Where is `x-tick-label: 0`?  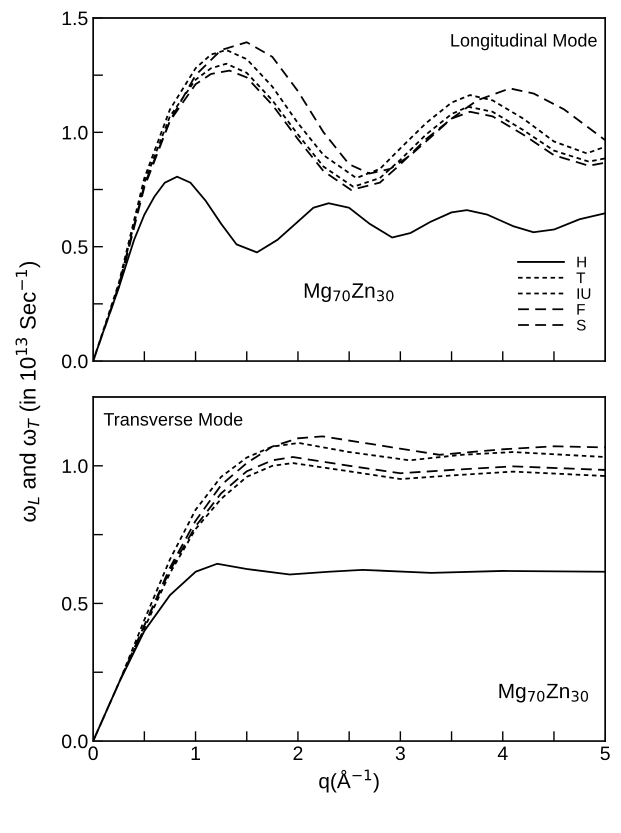 x-tick-label: 0 is located at coordinates (93, 753).